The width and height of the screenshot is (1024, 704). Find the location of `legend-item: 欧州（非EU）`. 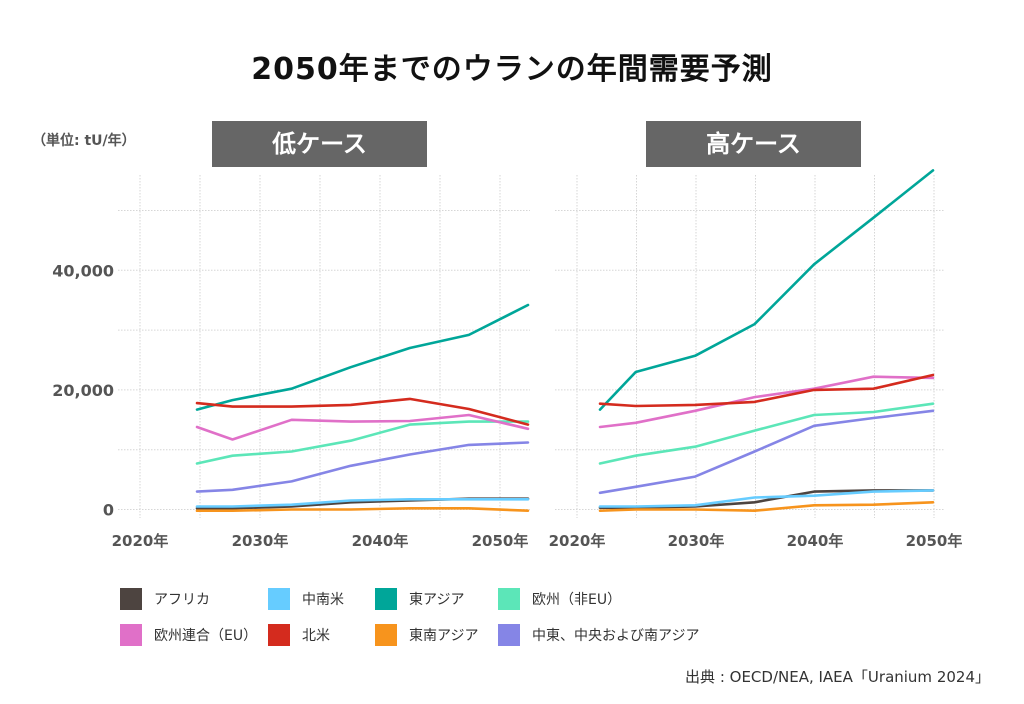

legend-item: 欧州（非EU） is located at coordinates (559, 599).